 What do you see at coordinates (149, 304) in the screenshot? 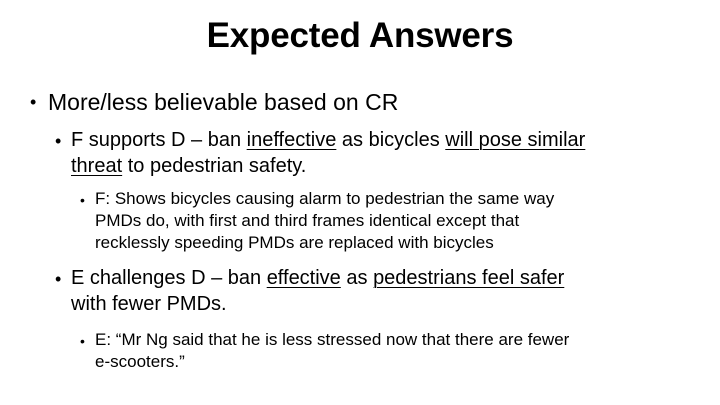
I see `bullet-e-line2: with fewer PMDs.` at bounding box center [149, 304].